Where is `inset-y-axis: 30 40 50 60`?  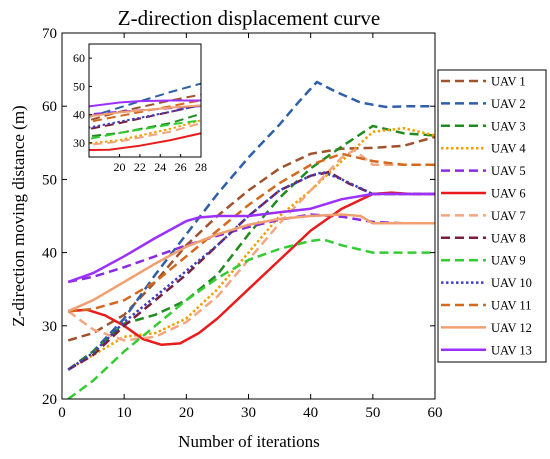 inset-y-axis: 30 40 50 60 is located at coordinates (82, 100).